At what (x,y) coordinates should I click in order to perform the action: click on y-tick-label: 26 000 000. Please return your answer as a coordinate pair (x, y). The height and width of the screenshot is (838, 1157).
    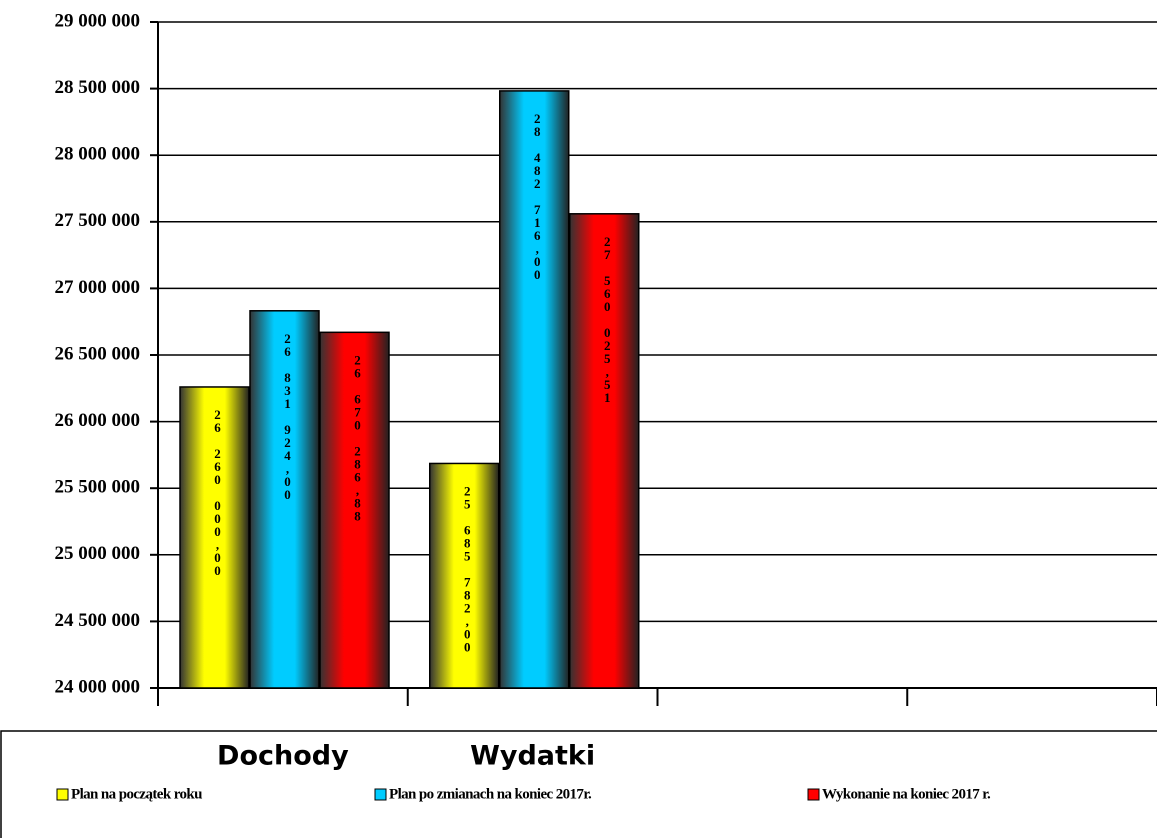
    Looking at the image, I should click on (98, 420).